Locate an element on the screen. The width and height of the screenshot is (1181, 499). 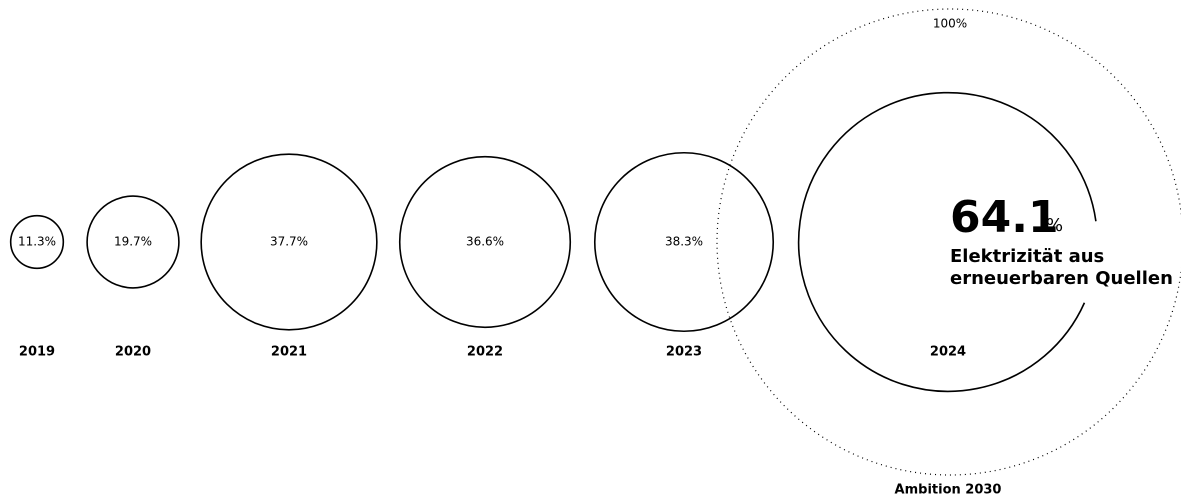
value-label: 11.3% is located at coordinates (37, 242).